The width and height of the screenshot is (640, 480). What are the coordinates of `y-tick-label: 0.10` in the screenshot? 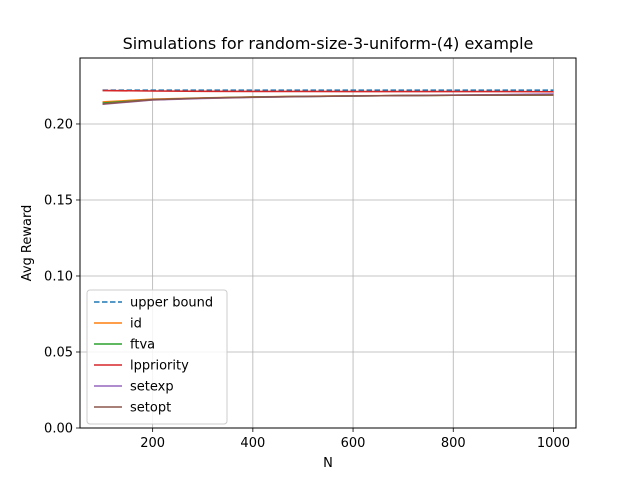 It's located at (58, 276).